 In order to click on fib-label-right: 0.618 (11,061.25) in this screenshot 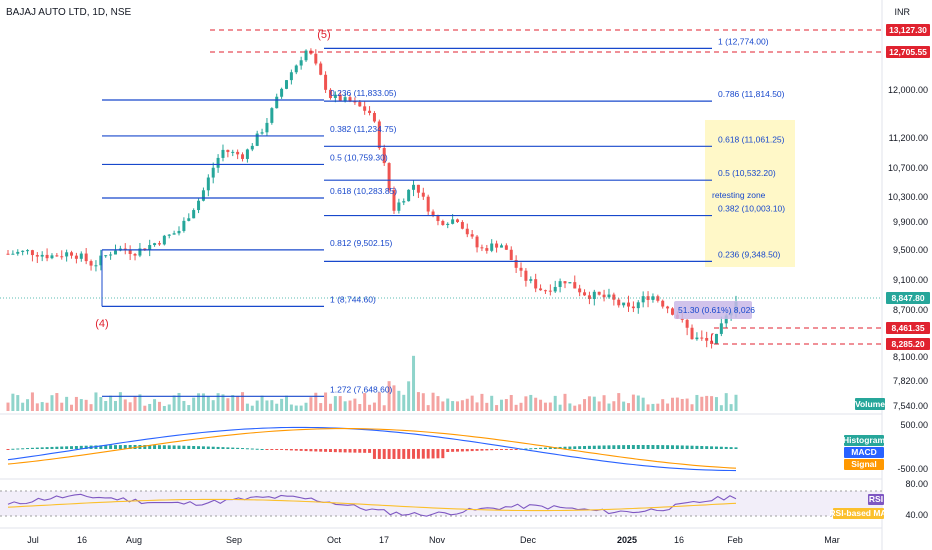, I will do `click(751, 139)`.